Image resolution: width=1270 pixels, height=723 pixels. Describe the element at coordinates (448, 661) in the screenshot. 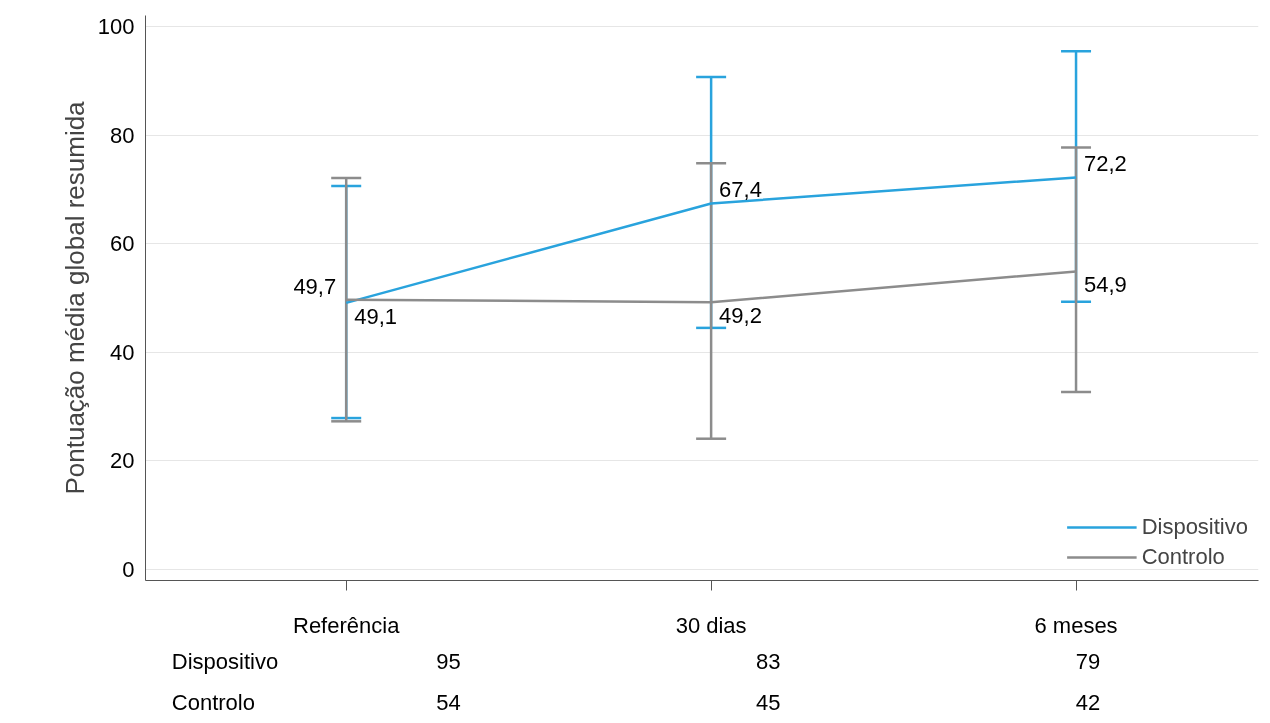

I see `text: 95` at that location.